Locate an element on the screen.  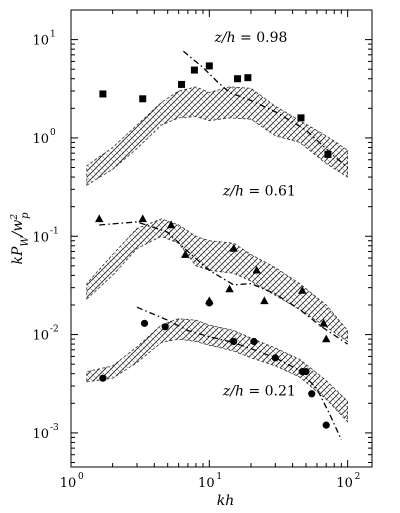
y-axis-title: kPW/w2p is located at coordinates (20, 238).